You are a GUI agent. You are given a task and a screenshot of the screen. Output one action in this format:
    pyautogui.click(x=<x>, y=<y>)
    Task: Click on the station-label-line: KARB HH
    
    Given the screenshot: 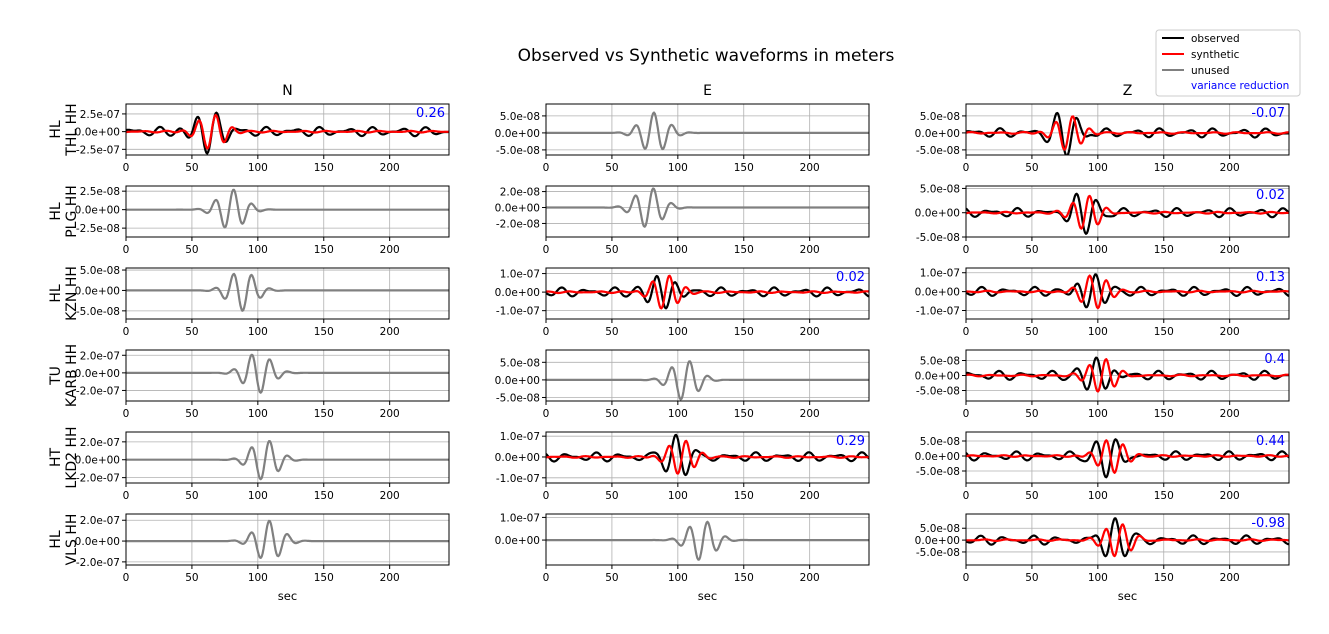 What is the action you would take?
    pyautogui.click(x=72, y=375)
    